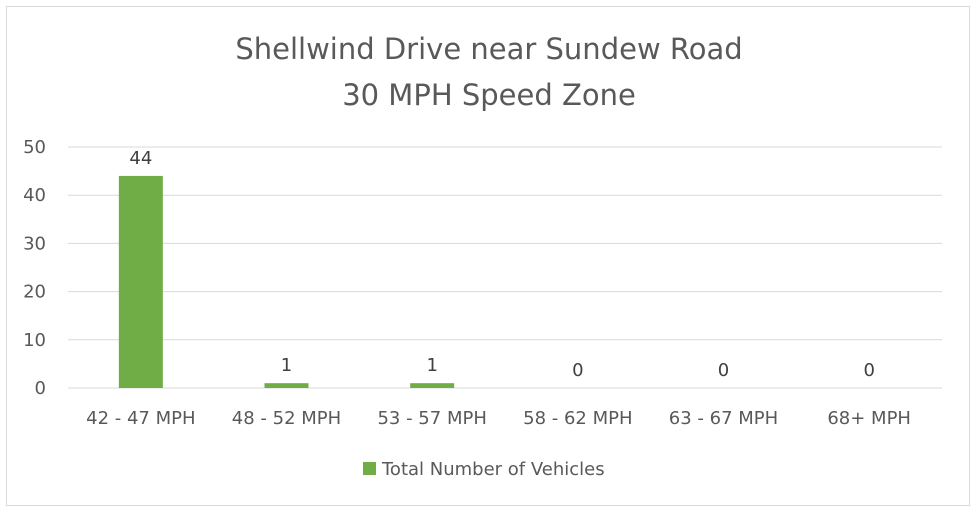  Describe the element at coordinates (369, 468) in the screenshot. I see `legend-swatch` at that location.